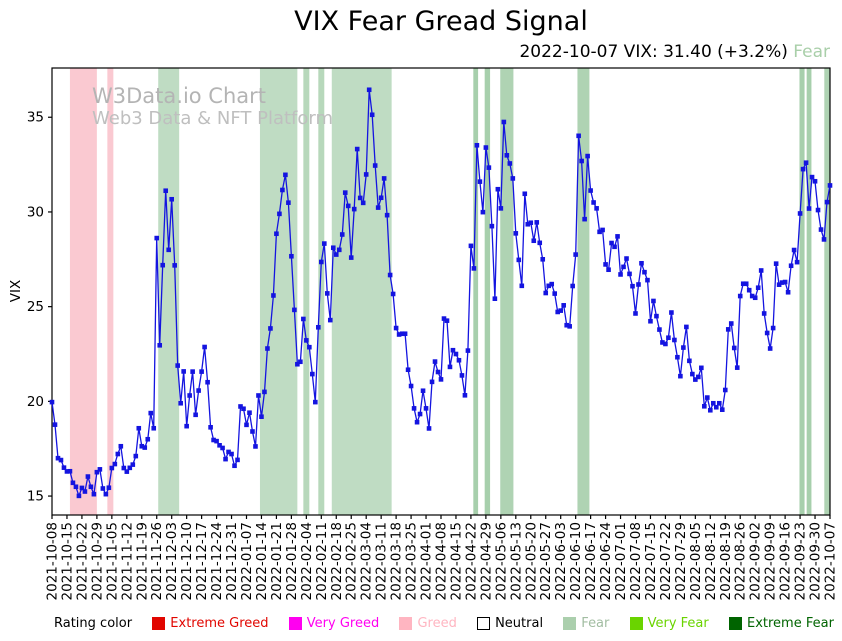 The height and width of the screenshot is (641, 842). I want to click on svg-text: 2021-12-17, so click(202, 561).